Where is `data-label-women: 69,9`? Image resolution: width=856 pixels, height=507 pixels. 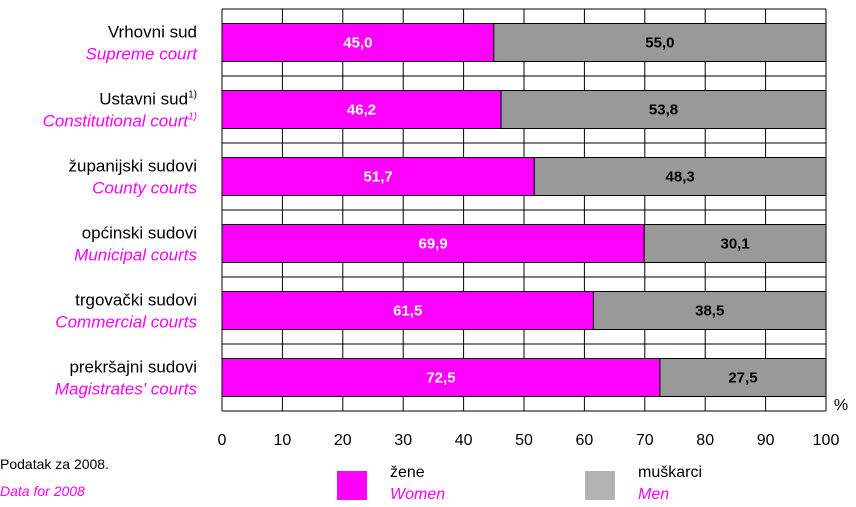
data-label-women: 69,9 is located at coordinates (432, 244).